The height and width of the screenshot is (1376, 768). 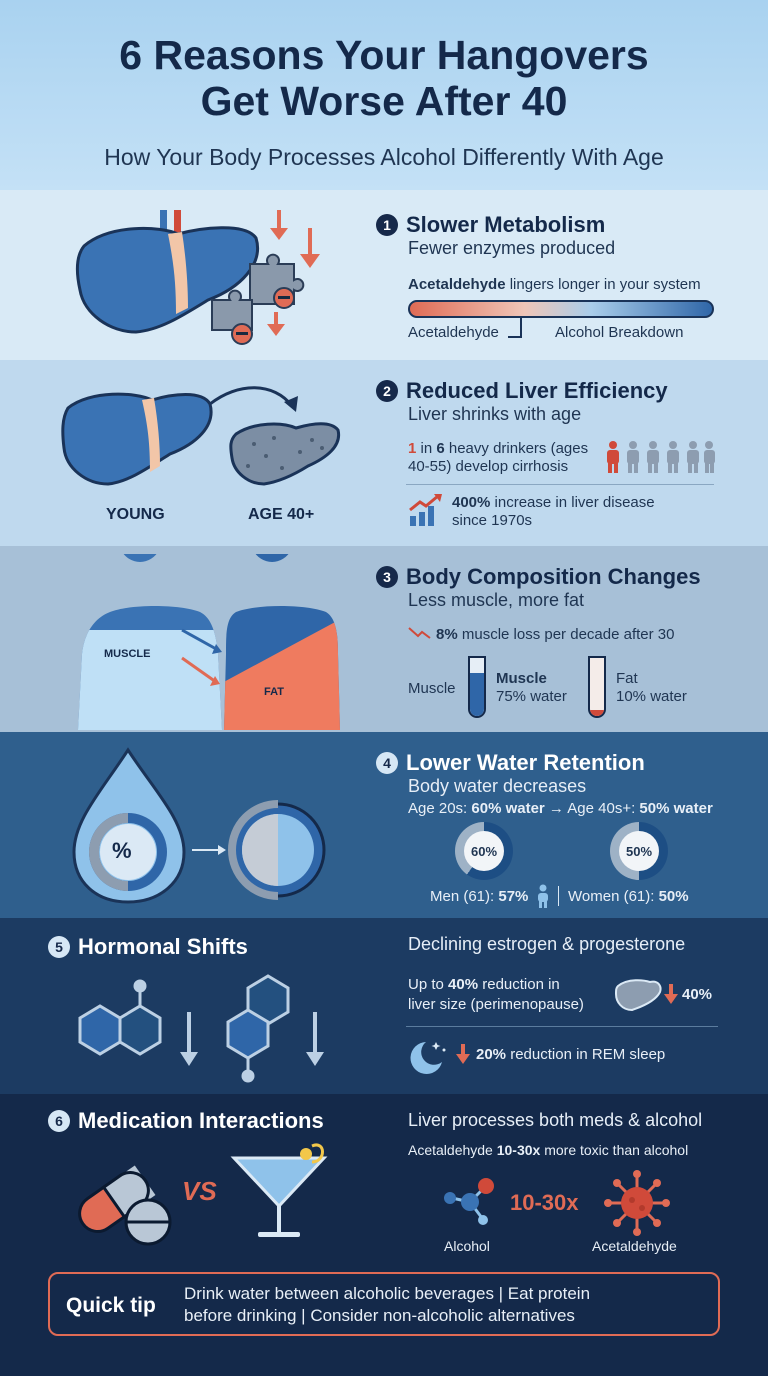 I want to click on water-age-comparison: Age 20s: 60% water → Age 40s+: 50% water, so click(x=560, y=808).